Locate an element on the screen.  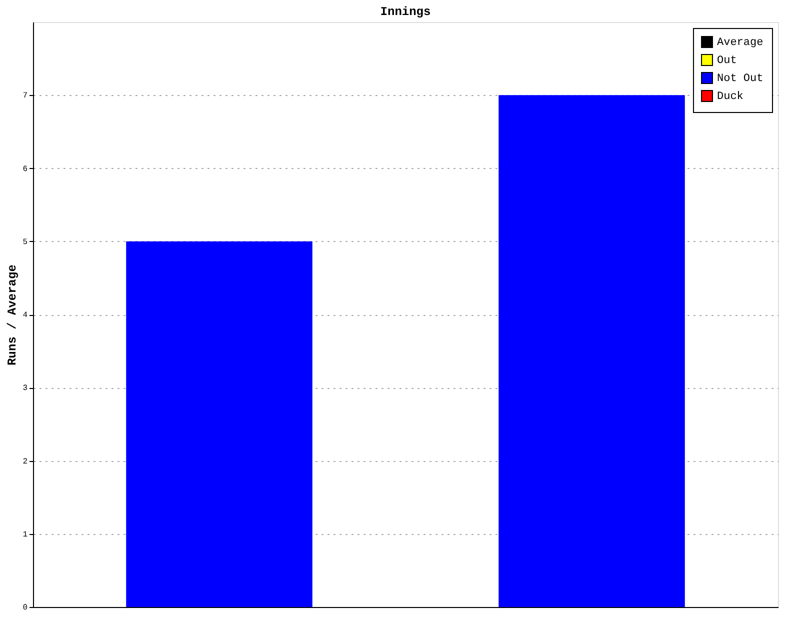
y-tick-label: 1 is located at coordinates (25, 535).